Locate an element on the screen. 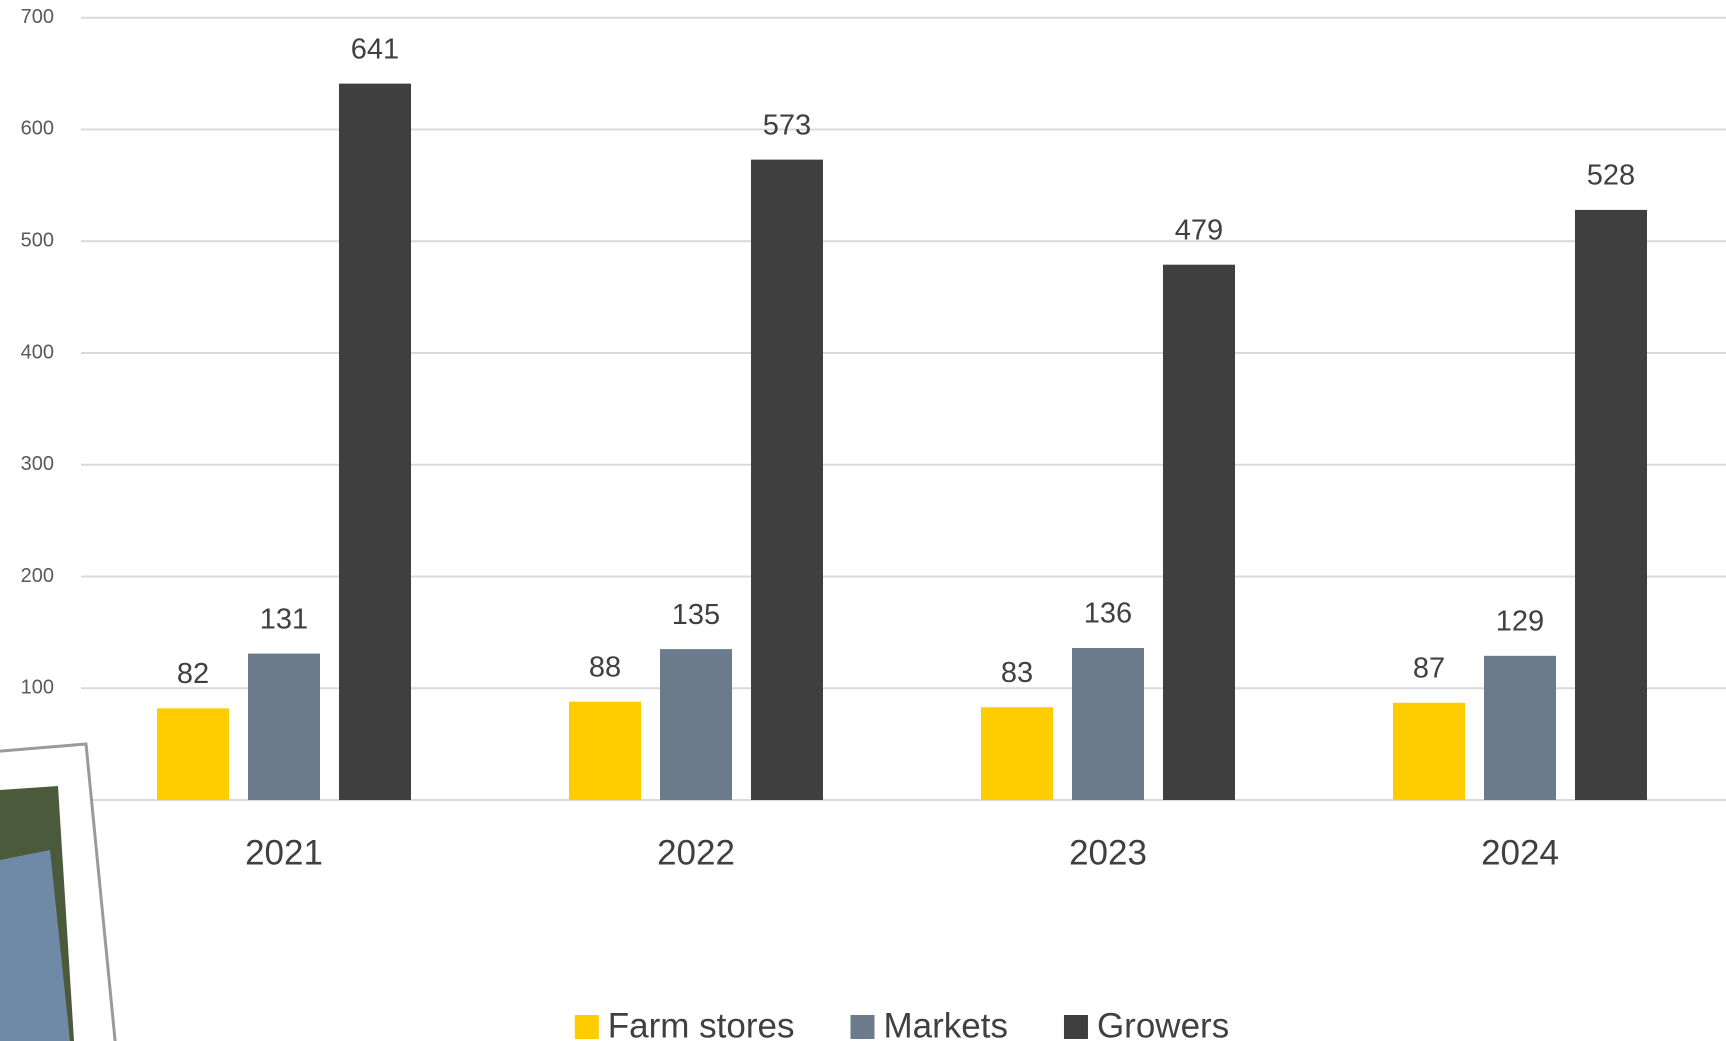  legend: Farm stores Markets Growers is located at coordinates (901, 1023).